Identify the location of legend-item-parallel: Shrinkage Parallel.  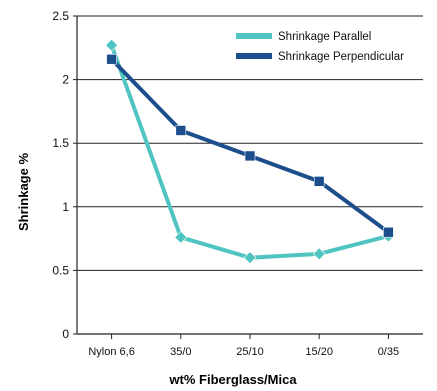
(303, 37).